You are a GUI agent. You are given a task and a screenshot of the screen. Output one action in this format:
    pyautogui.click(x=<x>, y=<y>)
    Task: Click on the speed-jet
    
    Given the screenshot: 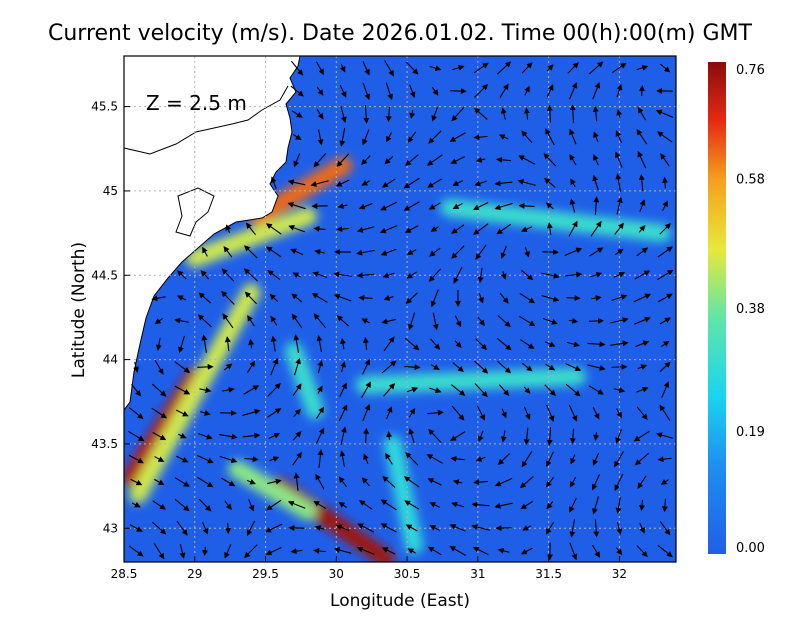 What is the action you would take?
    pyautogui.click(x=471, y=380)
    